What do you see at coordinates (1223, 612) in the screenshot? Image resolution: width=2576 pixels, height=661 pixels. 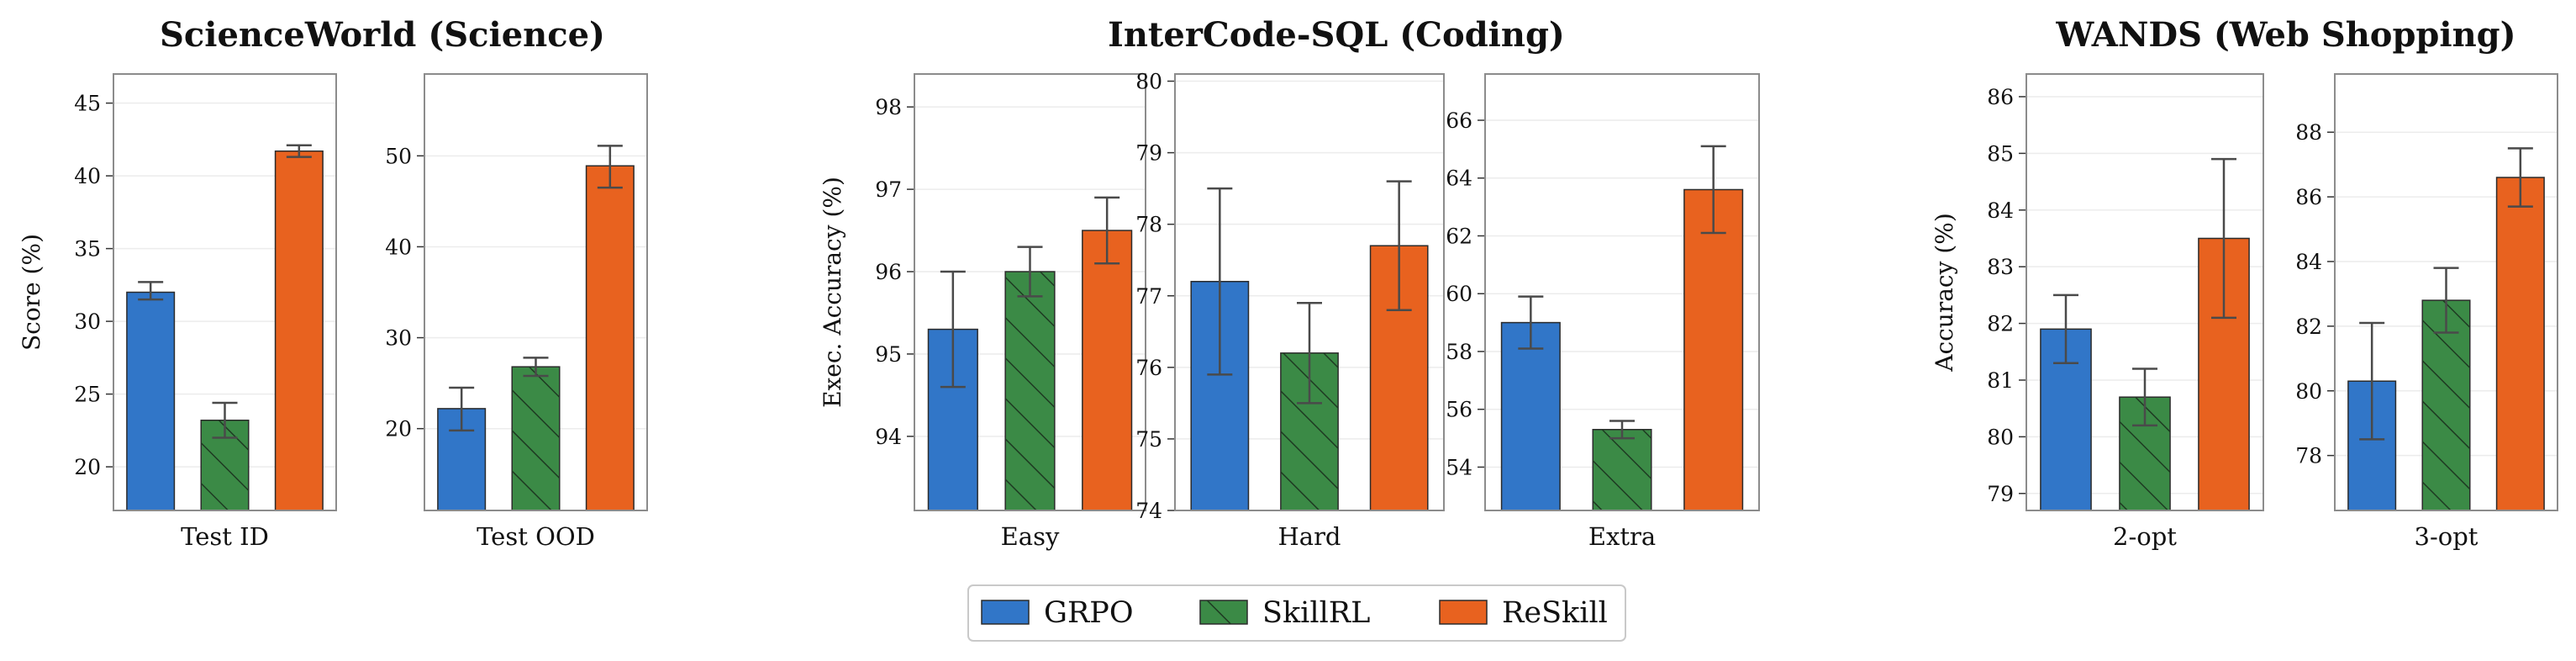 I see `legend-swatch-hatch` at bounding box center [1223, 612].